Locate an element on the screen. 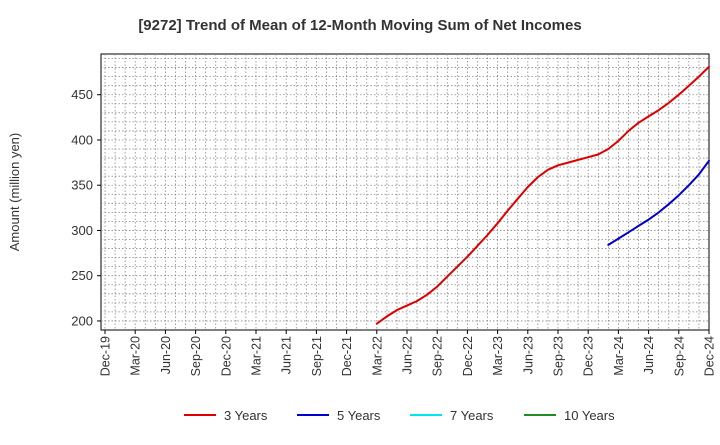 This screenshot has width=720, height=445. x-tick-label: Dec-23 is located at coordinates (589, 356).